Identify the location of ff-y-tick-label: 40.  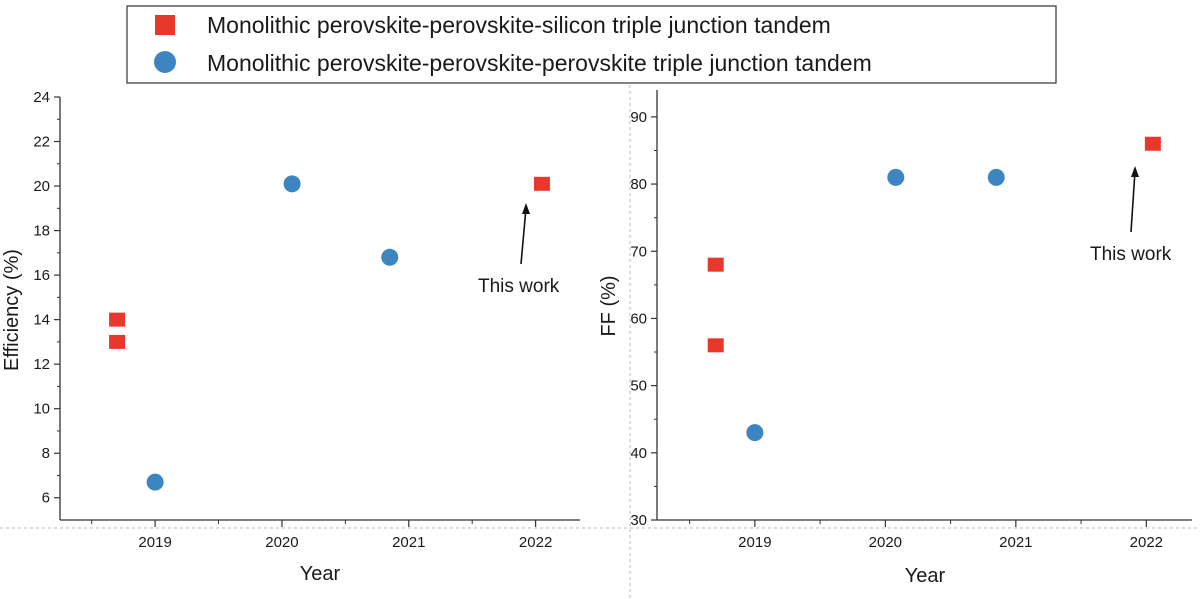
(638, 453).